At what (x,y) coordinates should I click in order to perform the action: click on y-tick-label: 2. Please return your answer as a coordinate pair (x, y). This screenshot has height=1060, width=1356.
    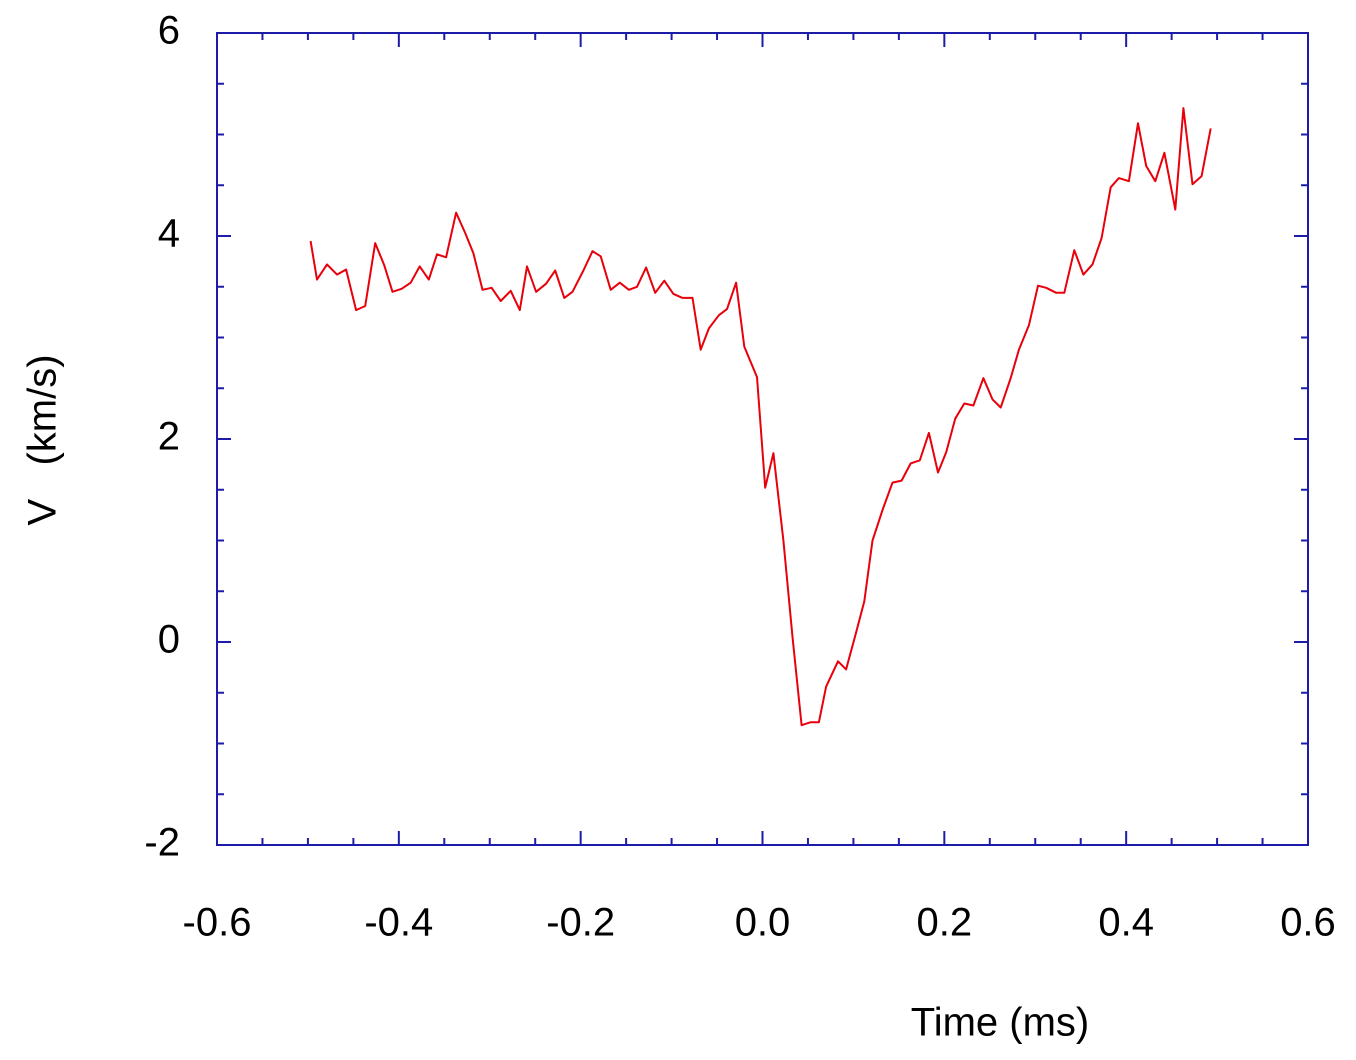
    Looking at the image, I should click on (169, 437).